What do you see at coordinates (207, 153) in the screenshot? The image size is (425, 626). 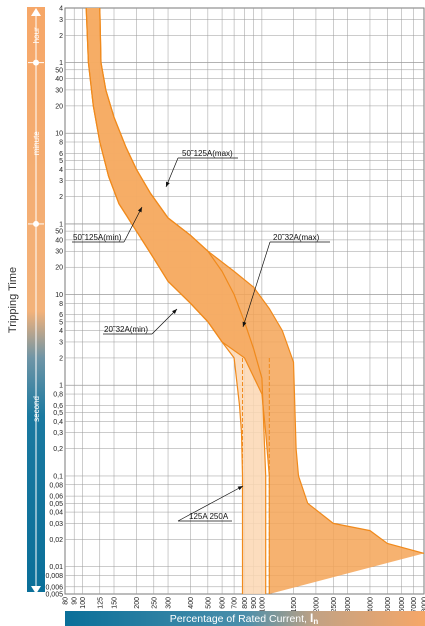 I see `annotation-label: 50˜125A(max)` at bounding box center [207, 153].